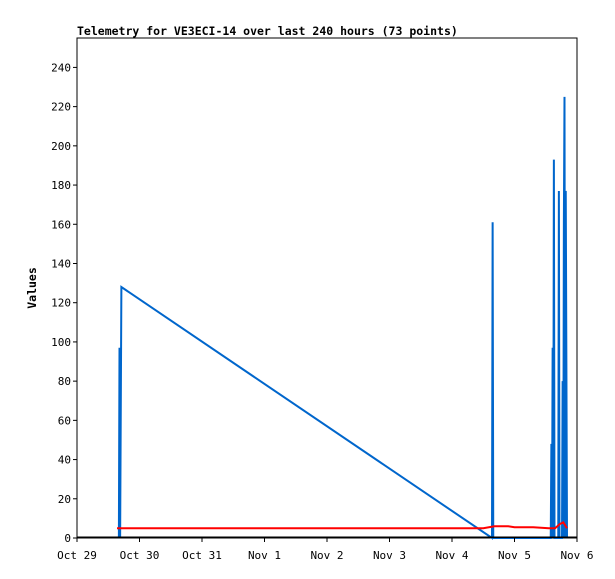  What do you see at coordinates (61, 303) in the screenshot?
I see `y-tick-label-6: 120` at bounding box center [61, 303].